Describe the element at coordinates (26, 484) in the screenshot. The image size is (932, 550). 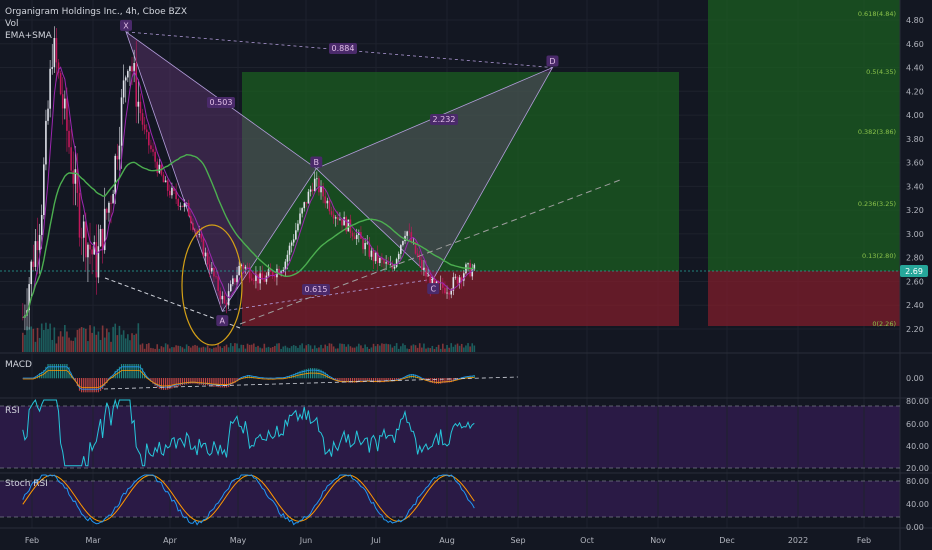
I see `stoch-label: Stoch RSI` at that location.